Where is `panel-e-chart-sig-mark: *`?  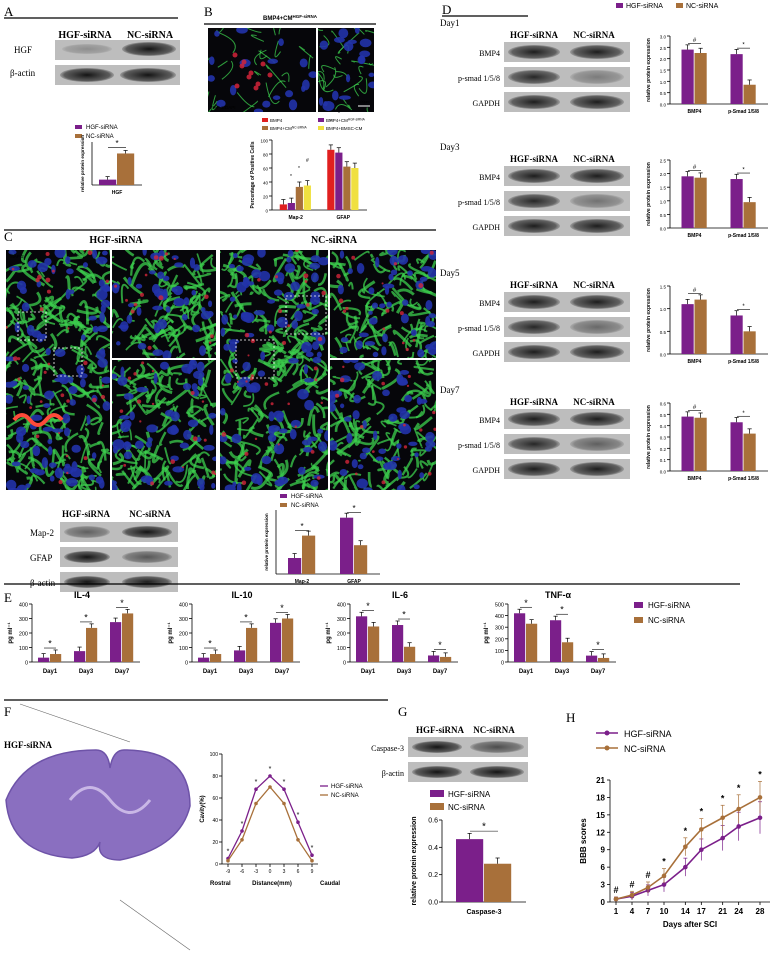 panel-e-chart-sig-mark: * is located at coordinates (404, 615).